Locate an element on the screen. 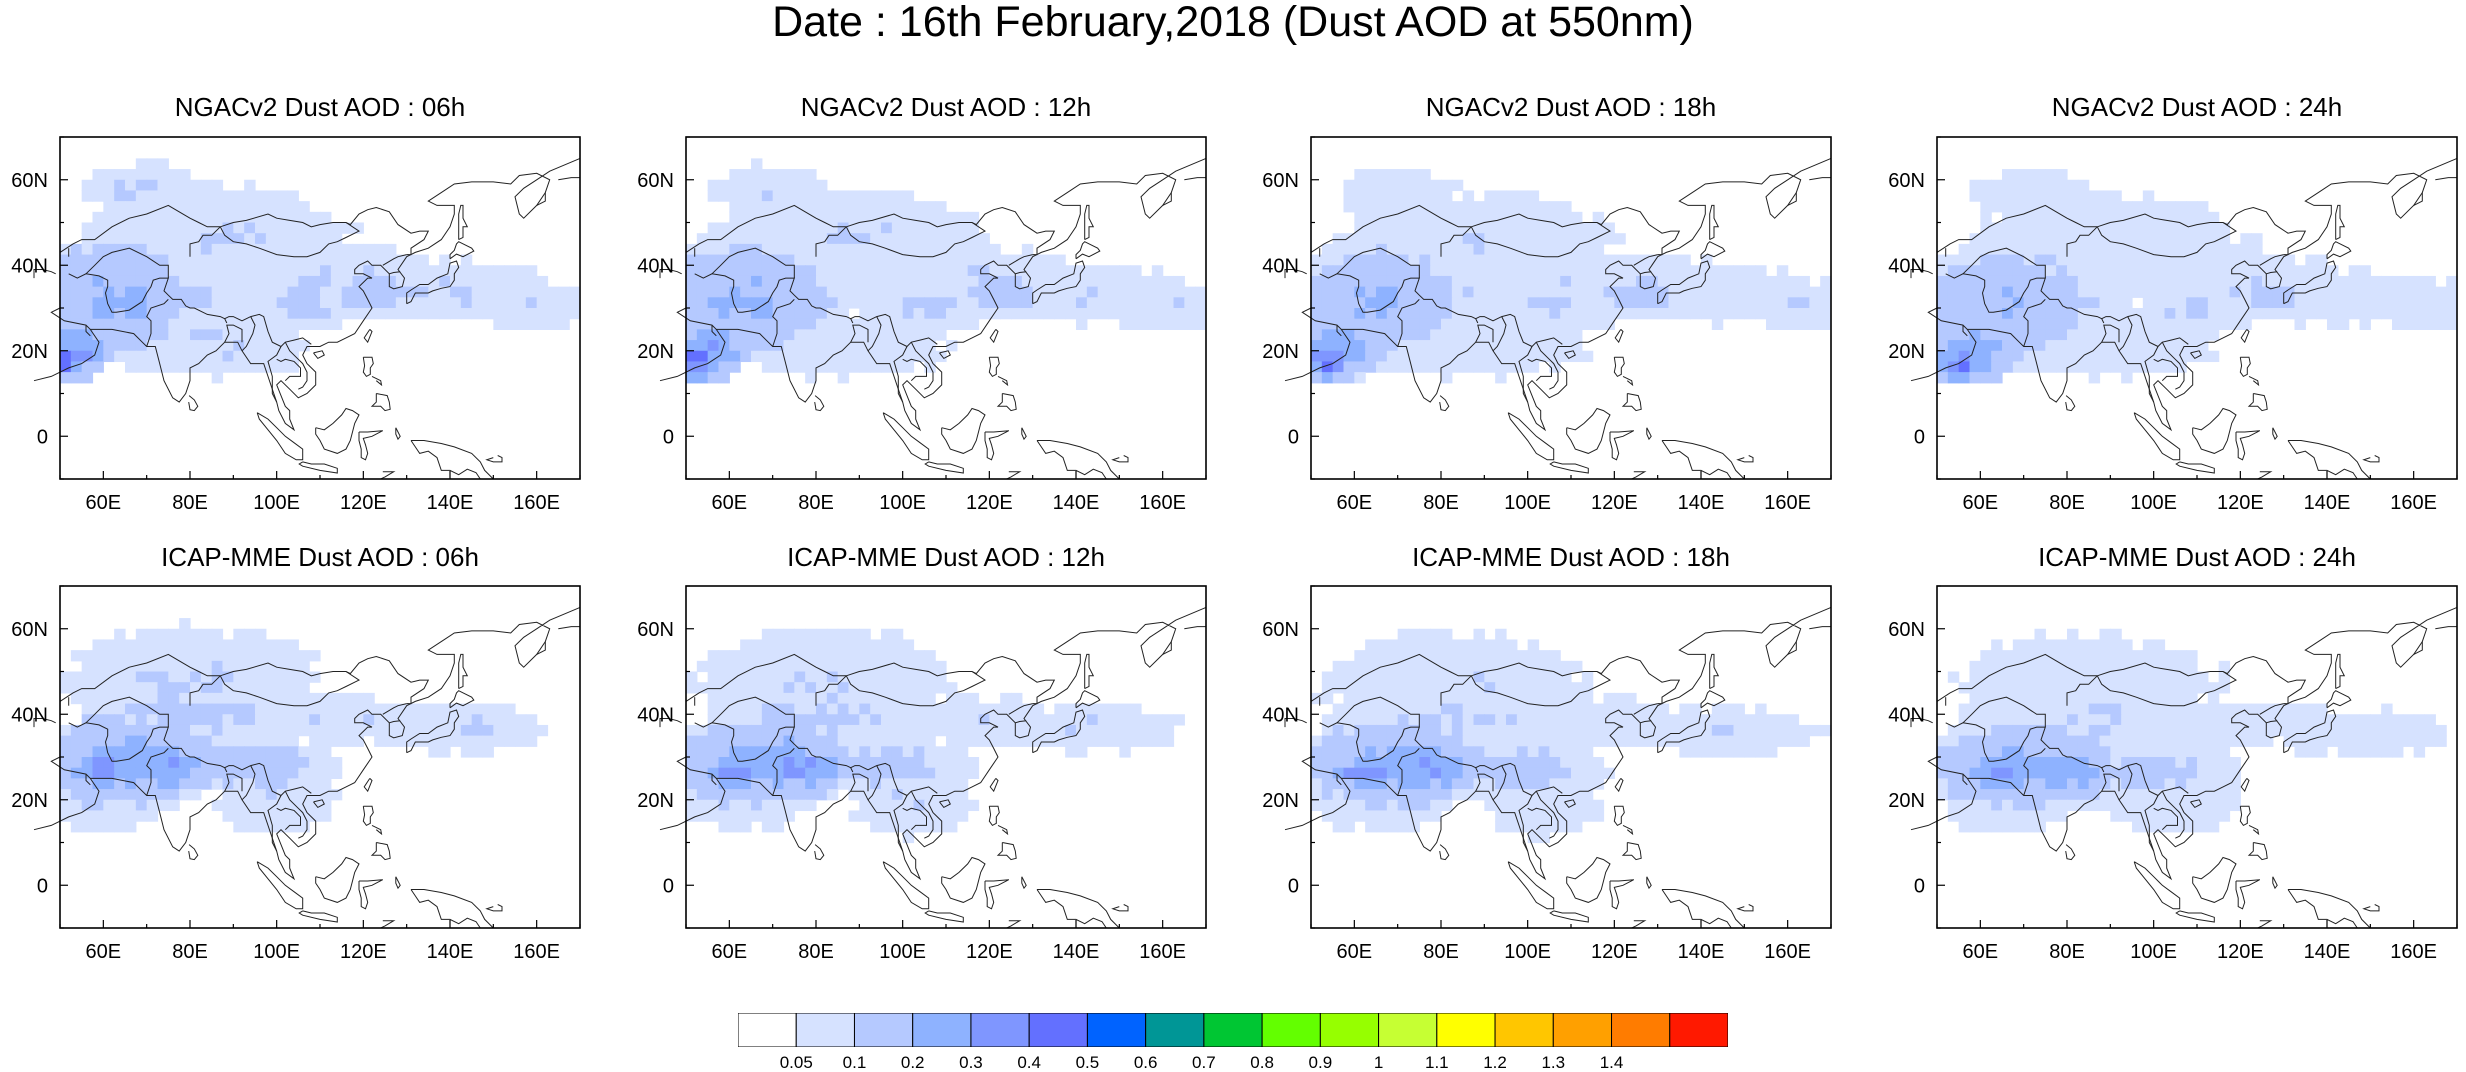 The height and width of the screenshot is (1072, 2466). map-icap-18: 60E 80E 100E 120E 140E 160E 0 20N 40N 60N is located at coordinates (1547, 774).